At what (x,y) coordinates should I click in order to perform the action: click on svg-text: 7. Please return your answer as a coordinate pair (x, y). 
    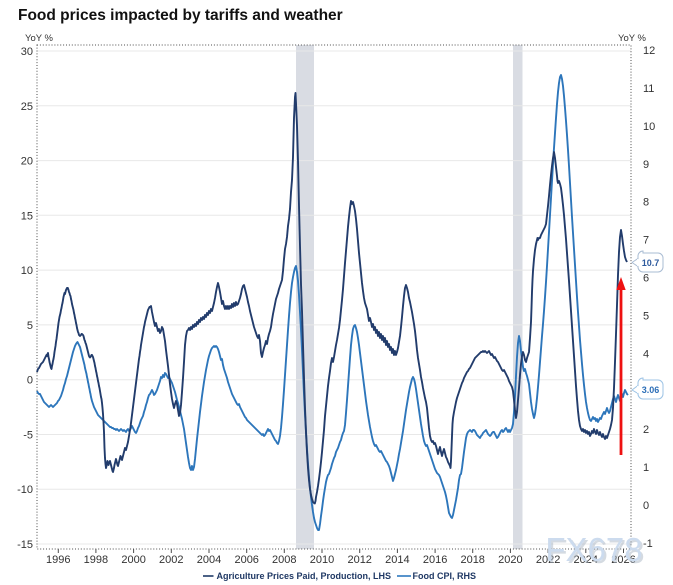
    Looking at the image, I should click on (646, 241).